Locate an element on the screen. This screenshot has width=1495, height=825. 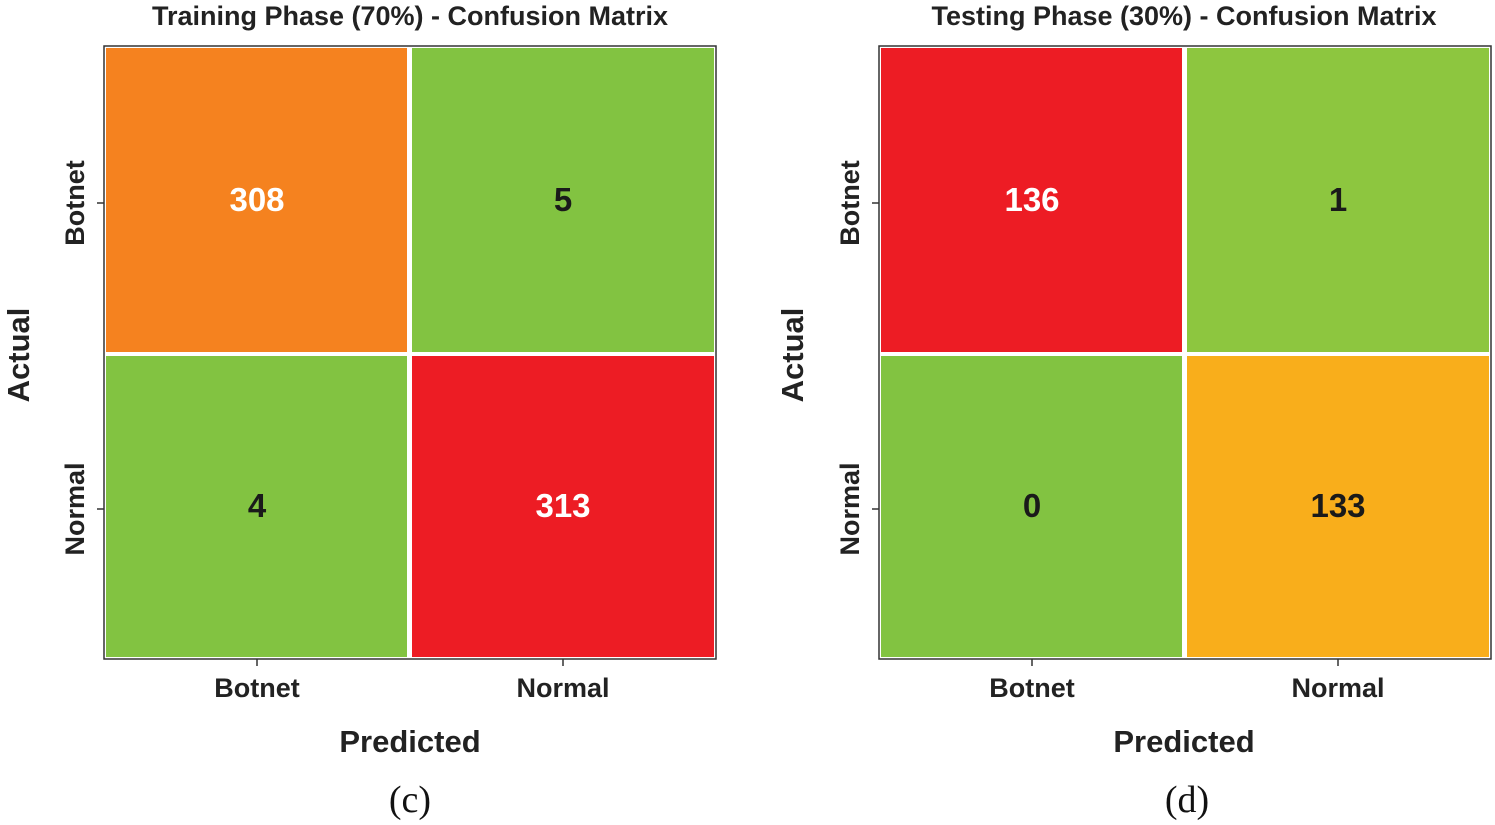
cell-c-normal-normal is located at coordinates (563, 506).